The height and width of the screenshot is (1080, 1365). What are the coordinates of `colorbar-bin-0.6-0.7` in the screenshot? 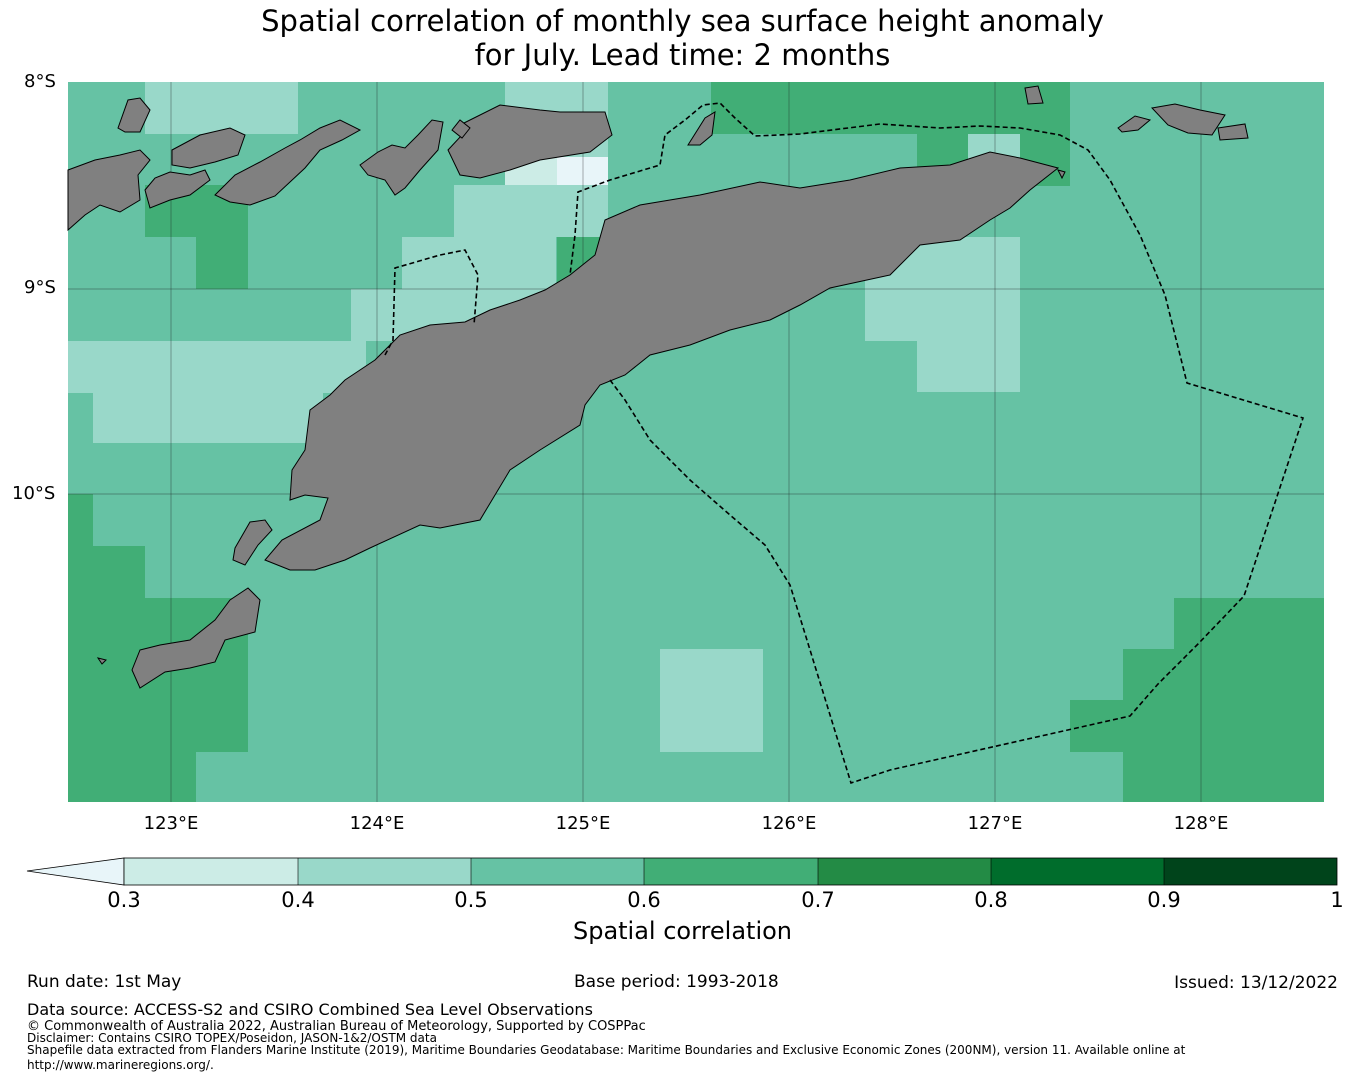 It's located at (731, 871).